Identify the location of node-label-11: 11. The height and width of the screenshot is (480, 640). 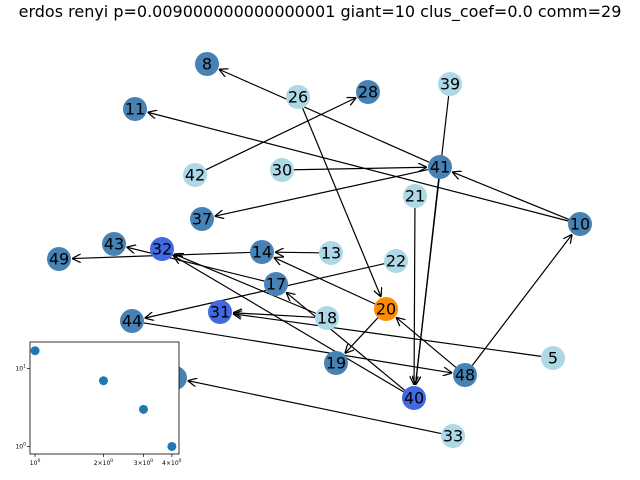
(135, 109).